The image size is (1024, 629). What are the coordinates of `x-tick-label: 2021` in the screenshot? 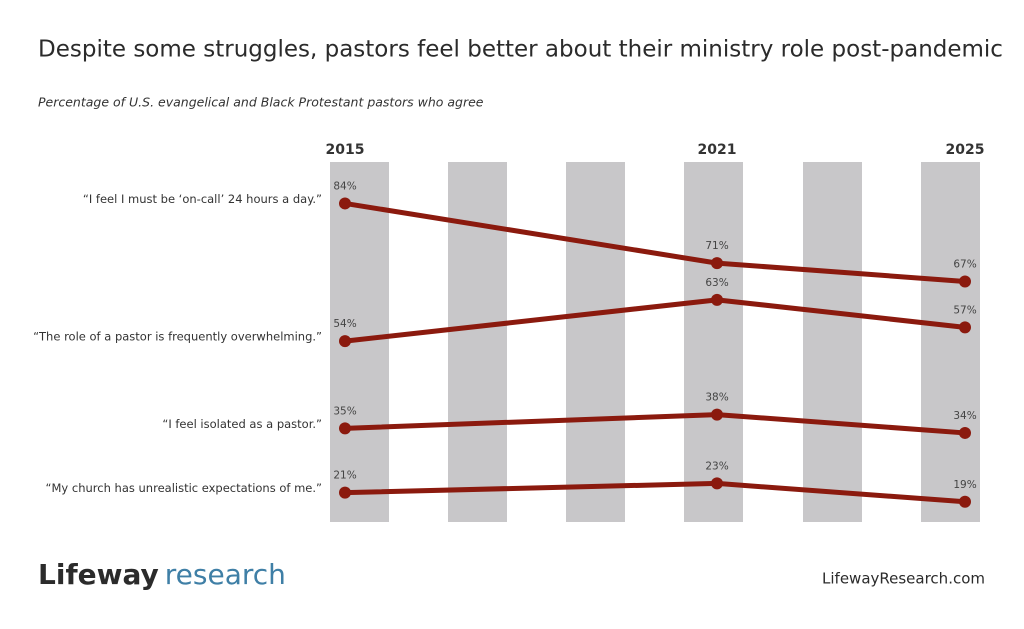 It's located at (717, 150).